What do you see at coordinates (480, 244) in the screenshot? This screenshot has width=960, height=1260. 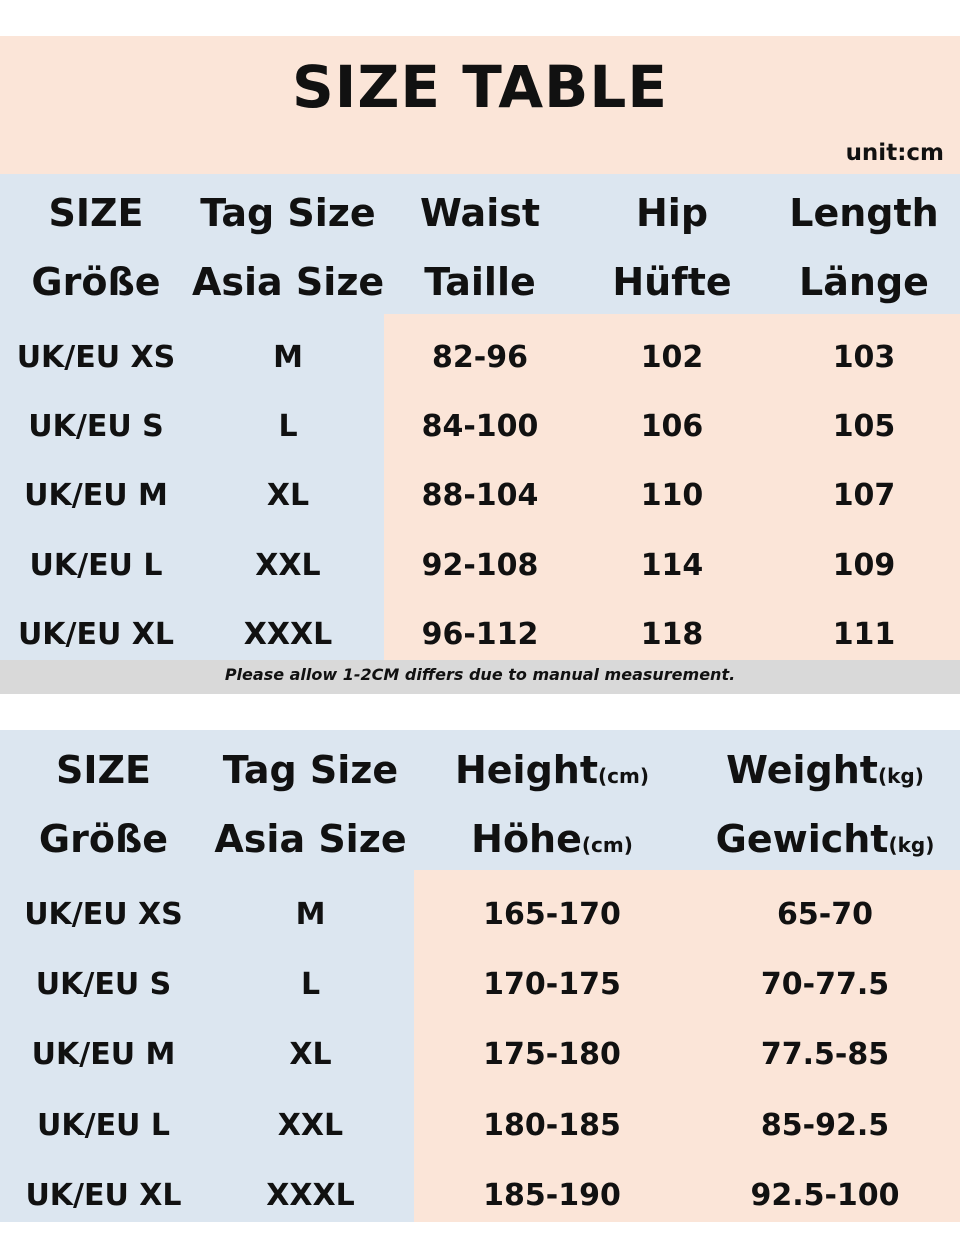 I see `table1-header-bg` at bounding box center [480, 244].